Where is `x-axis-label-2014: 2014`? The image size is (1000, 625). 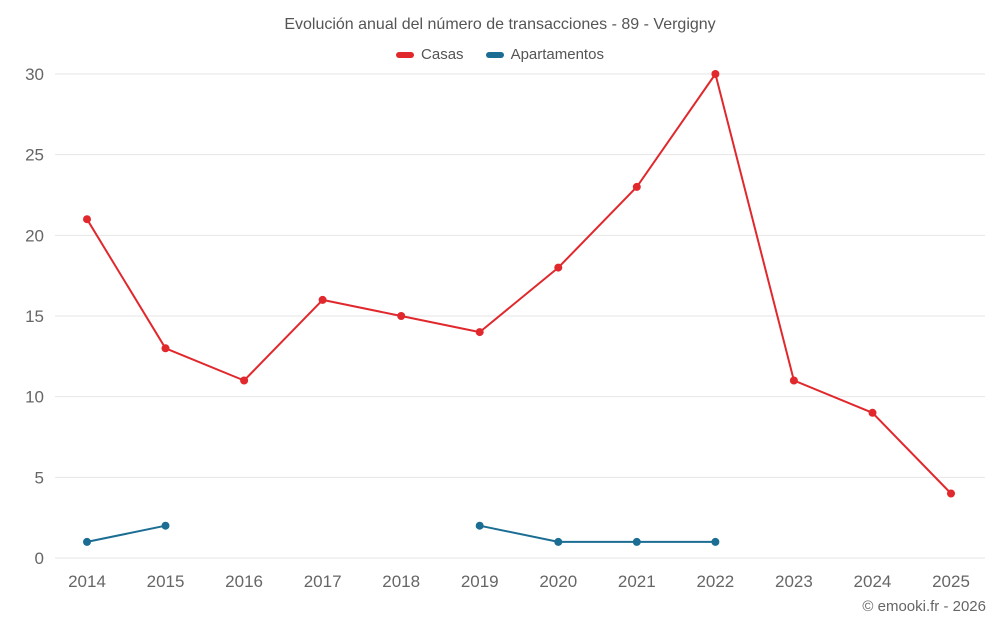 x-axis-label-2014: 2014 is located at coordinates (87, 581).